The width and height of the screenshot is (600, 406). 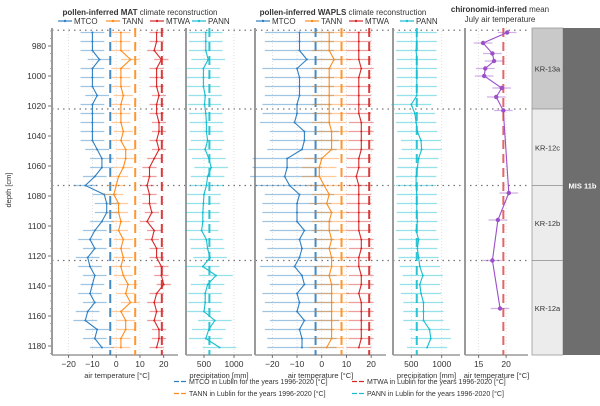 I want to click on series-line-pann, so click(x=421, y=190).